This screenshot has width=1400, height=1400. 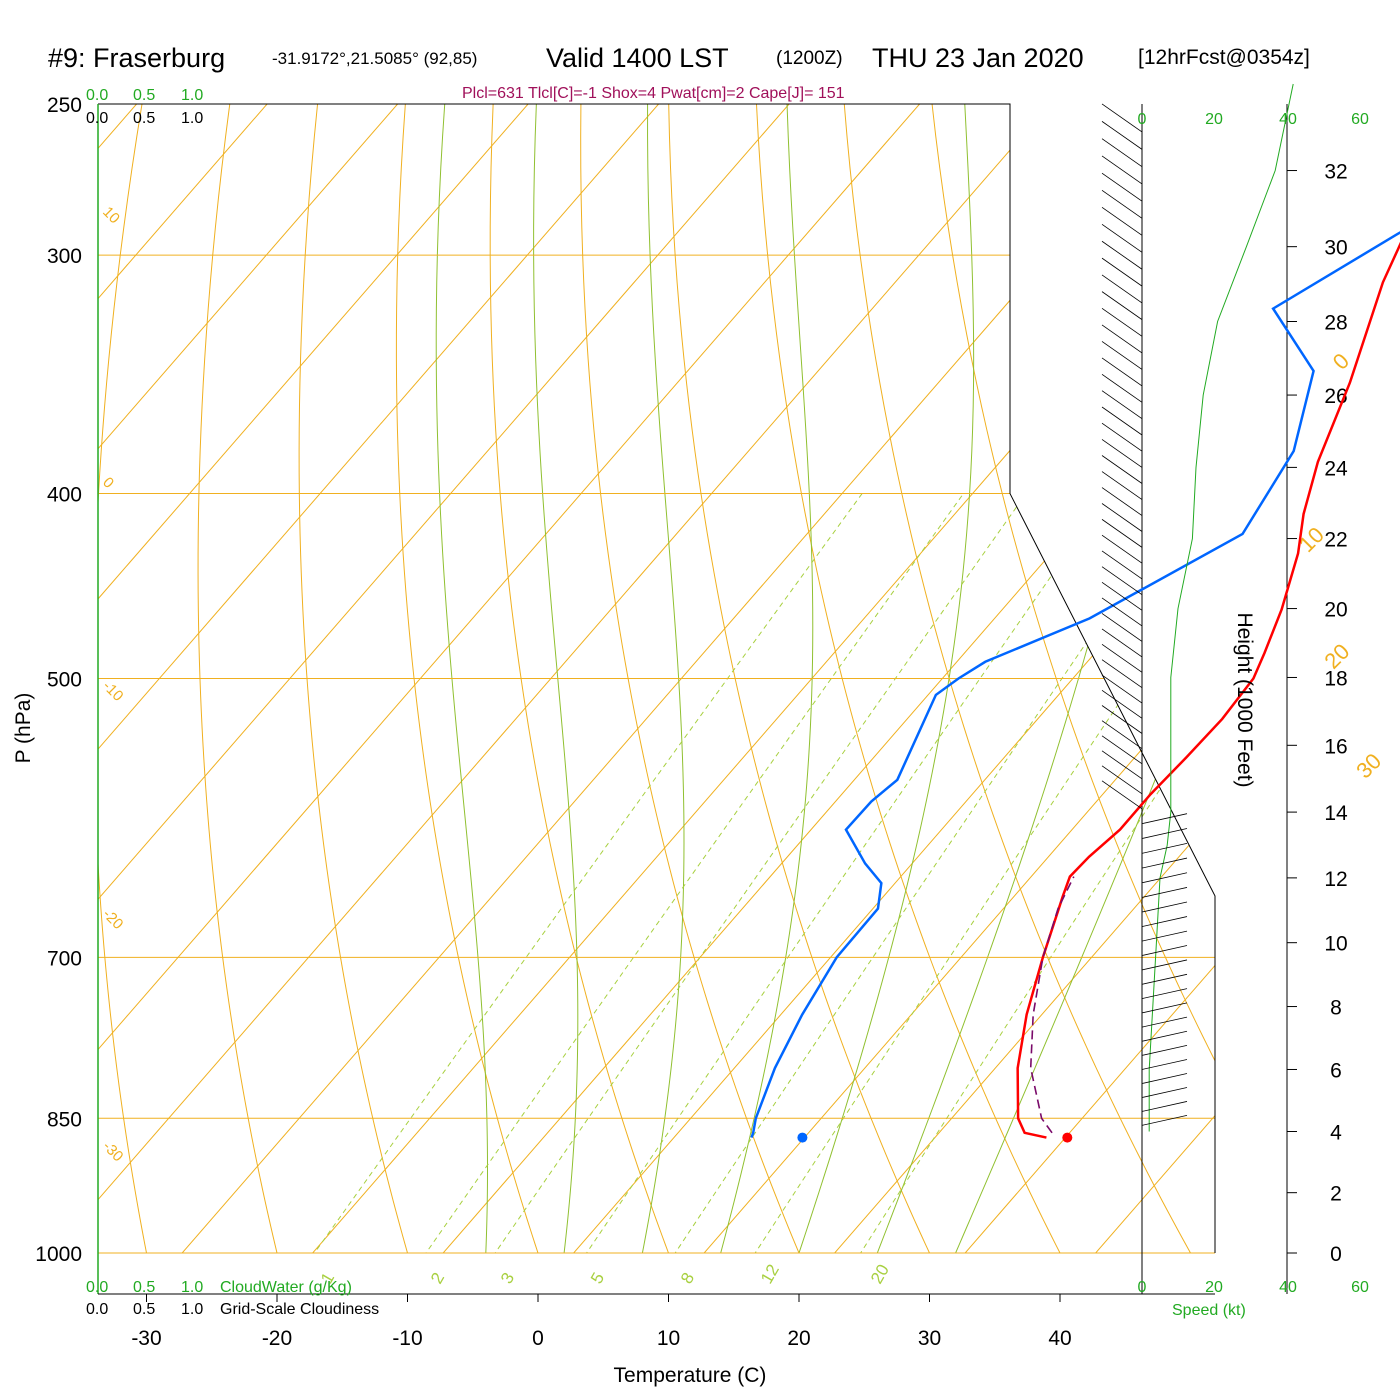 What do you see at coordinates (1335, 746) in the screenshot?
I see `height-tick-label: 16` at bounding box center [1335, 746].